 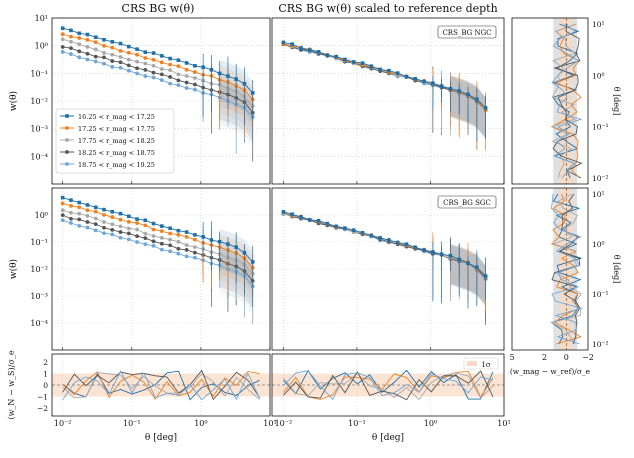 I want to click on x-tick-label: 10⁰, so click(x=430, y=423).